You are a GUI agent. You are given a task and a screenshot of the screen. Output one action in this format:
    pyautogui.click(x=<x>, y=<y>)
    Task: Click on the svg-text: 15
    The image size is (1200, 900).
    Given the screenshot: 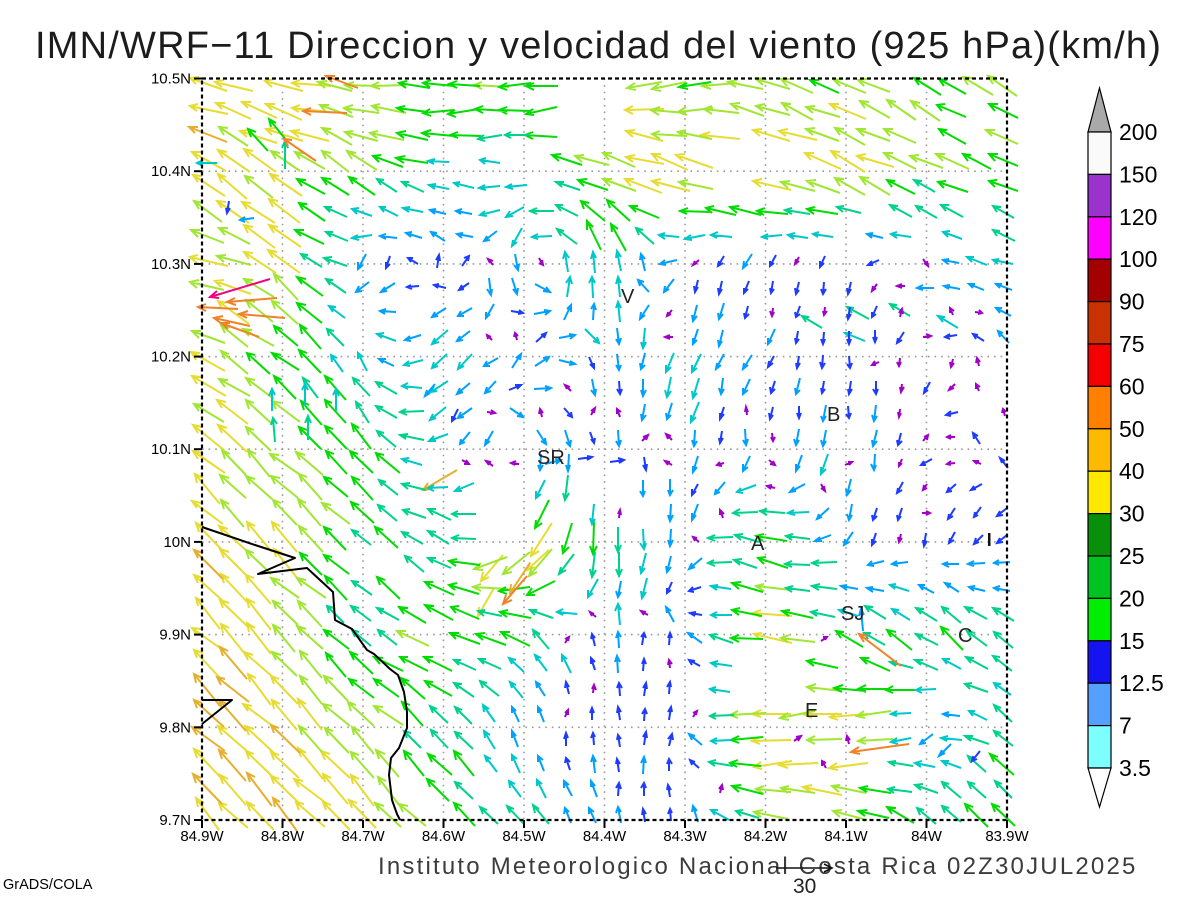 What is the action you would take?
    pyautogui.click(x=1132, y=641)
    